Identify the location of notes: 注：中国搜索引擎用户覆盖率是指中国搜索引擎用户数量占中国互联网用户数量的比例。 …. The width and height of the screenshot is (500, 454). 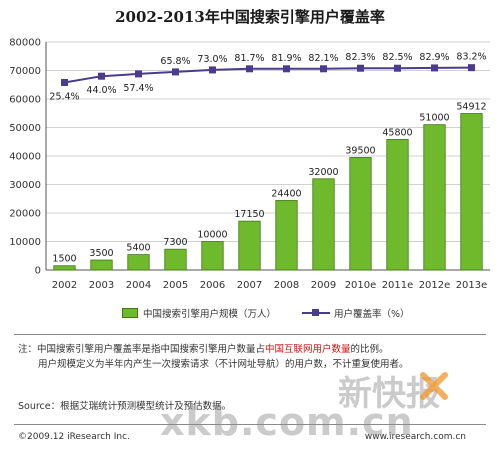
(253, 357).